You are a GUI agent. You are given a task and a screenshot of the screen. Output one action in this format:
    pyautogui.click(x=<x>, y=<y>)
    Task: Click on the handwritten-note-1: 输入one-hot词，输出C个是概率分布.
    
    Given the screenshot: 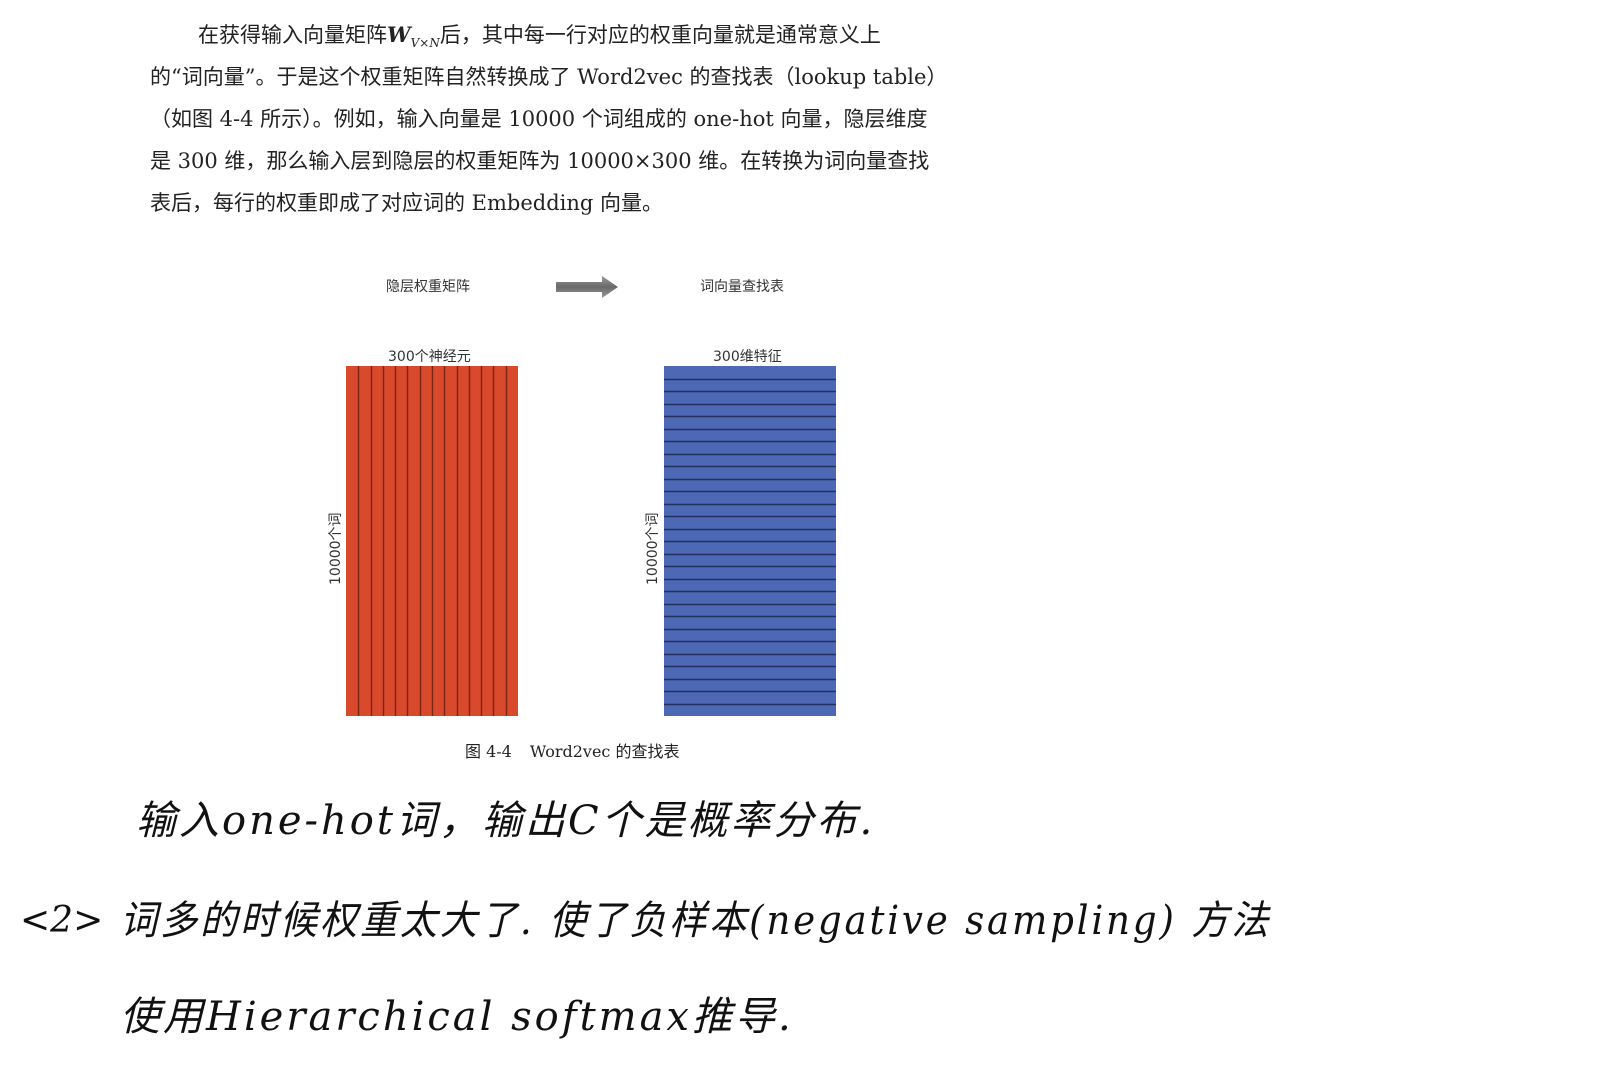 What is the action you would take?
    pyautogui.click(x=506, y=821)
    